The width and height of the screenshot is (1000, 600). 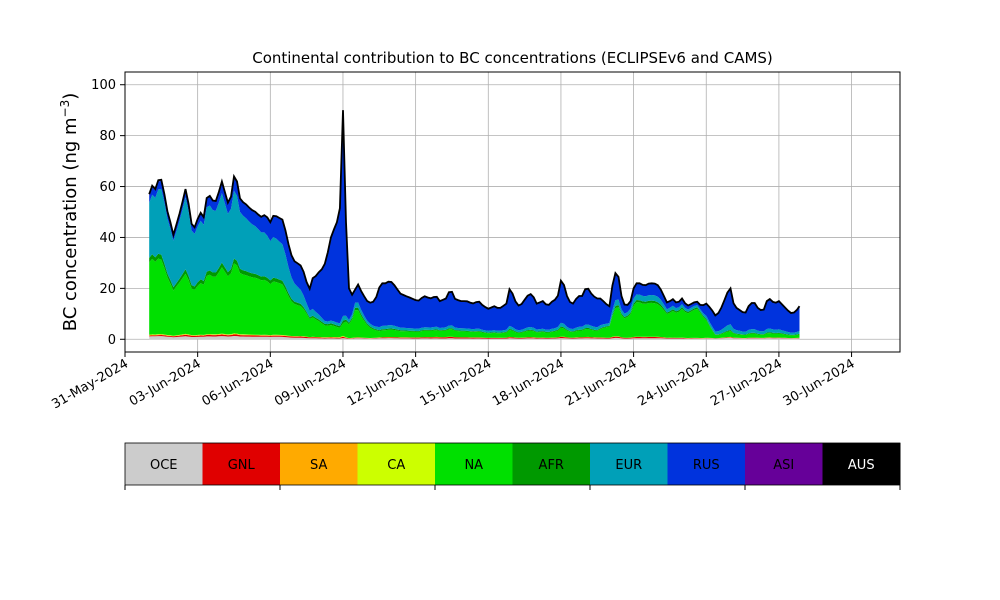 I want to click on colorbar-swatch-ca, so click(x=396, y=464).